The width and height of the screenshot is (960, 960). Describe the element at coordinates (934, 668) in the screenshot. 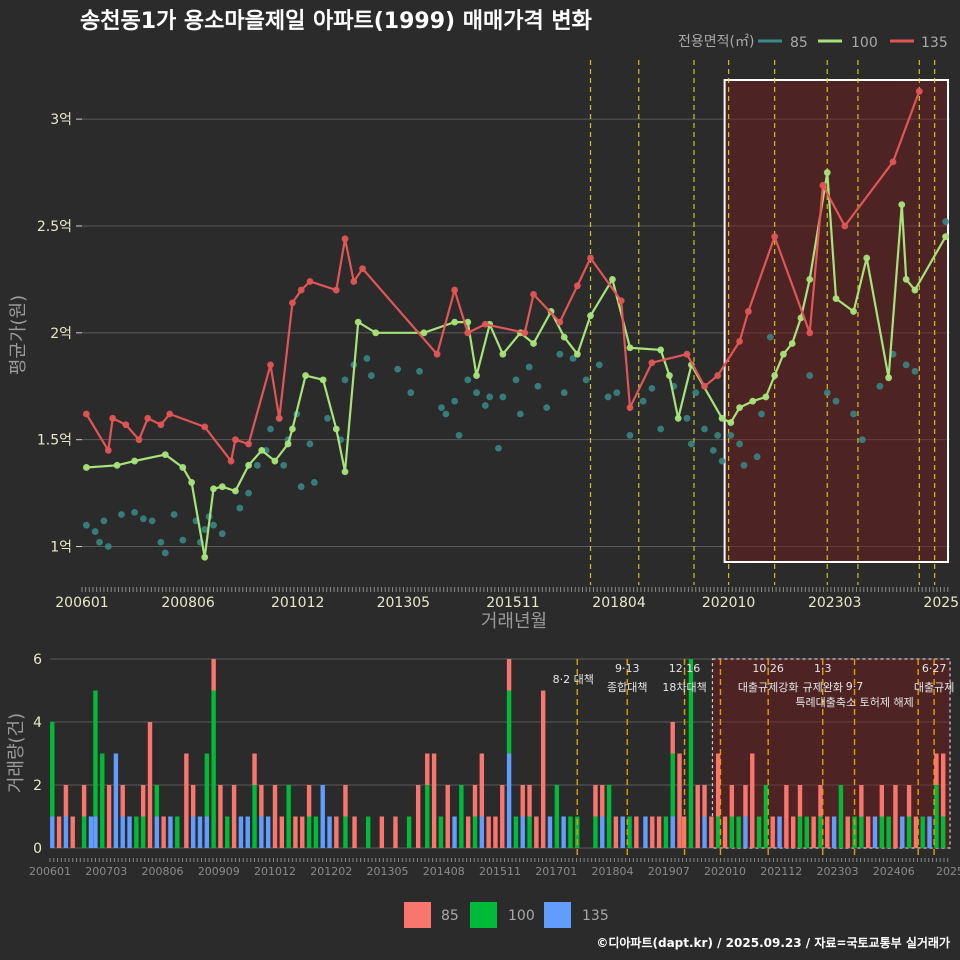

I see `policy-date: 6·27` at that location.